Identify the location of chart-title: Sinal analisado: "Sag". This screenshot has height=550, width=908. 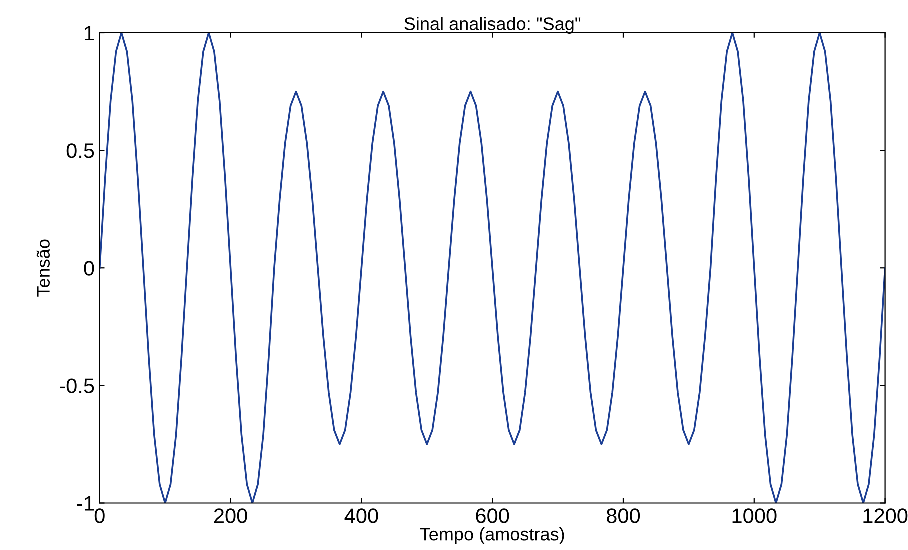
(492, 25).